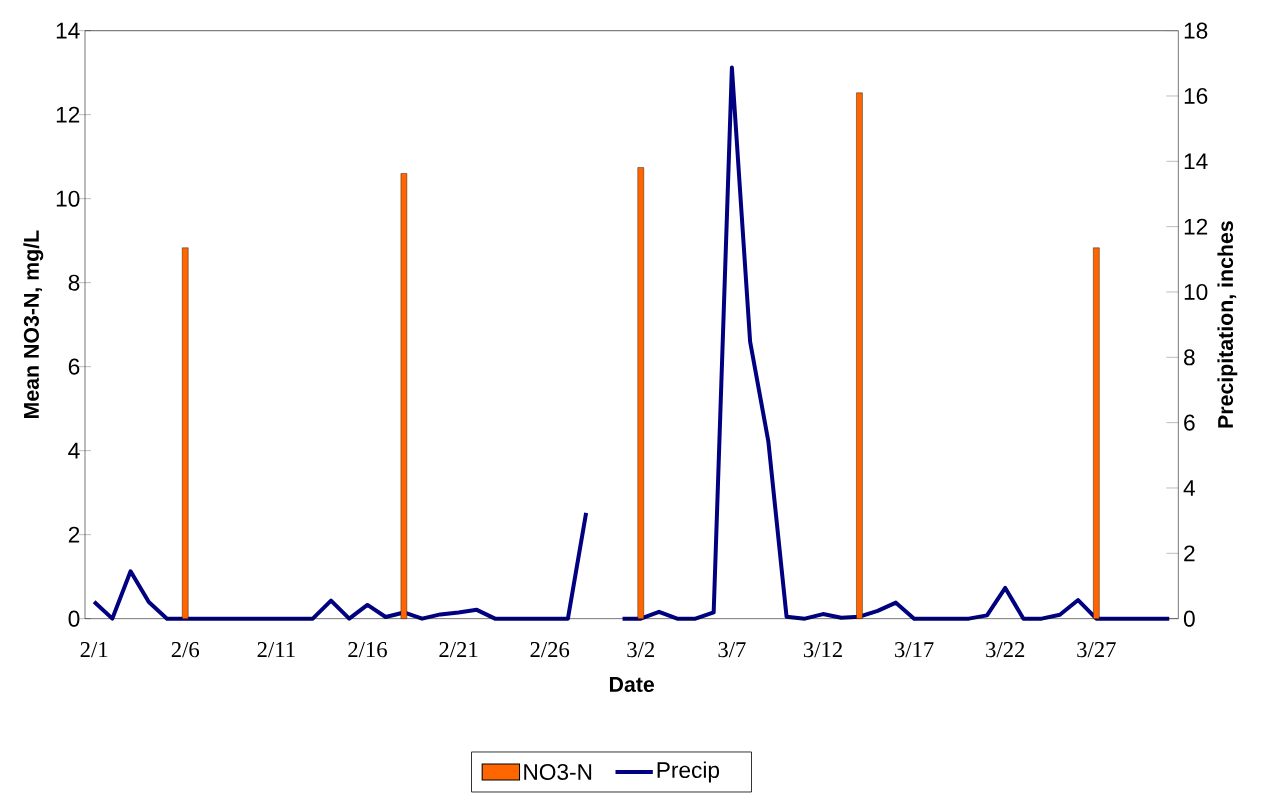 This screenshot has width=1263, height=812. What do you see at coordinates (688, 772) in the screenshot?
I see `legend-label: Precip` at bounding box center [688, 772].